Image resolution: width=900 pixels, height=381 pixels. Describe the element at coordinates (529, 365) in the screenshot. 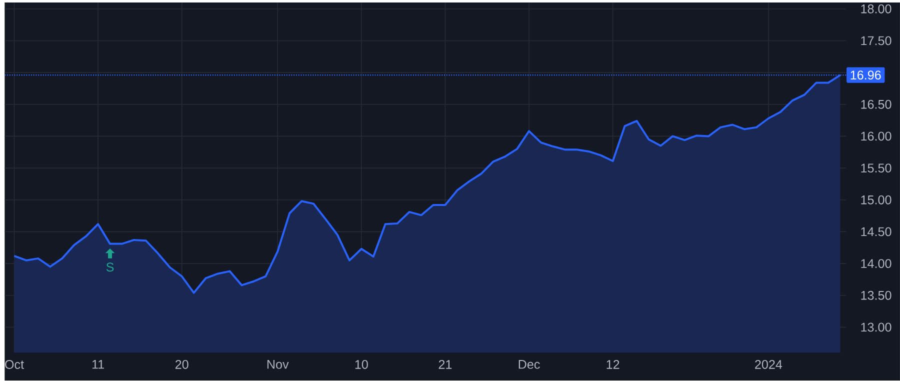

I see `x-tick-label: Dec` at that location.